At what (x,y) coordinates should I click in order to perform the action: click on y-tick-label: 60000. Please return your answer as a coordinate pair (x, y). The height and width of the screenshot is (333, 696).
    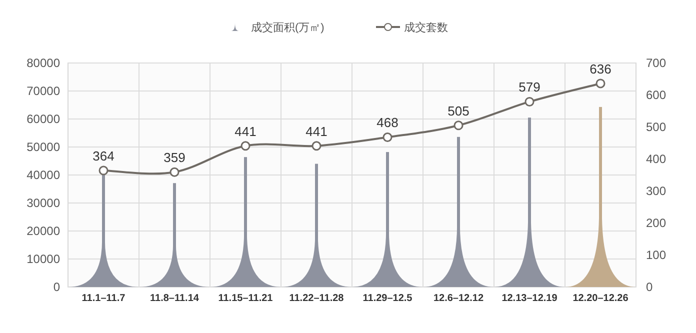
    Looking at the image, I should click on (43, 119).